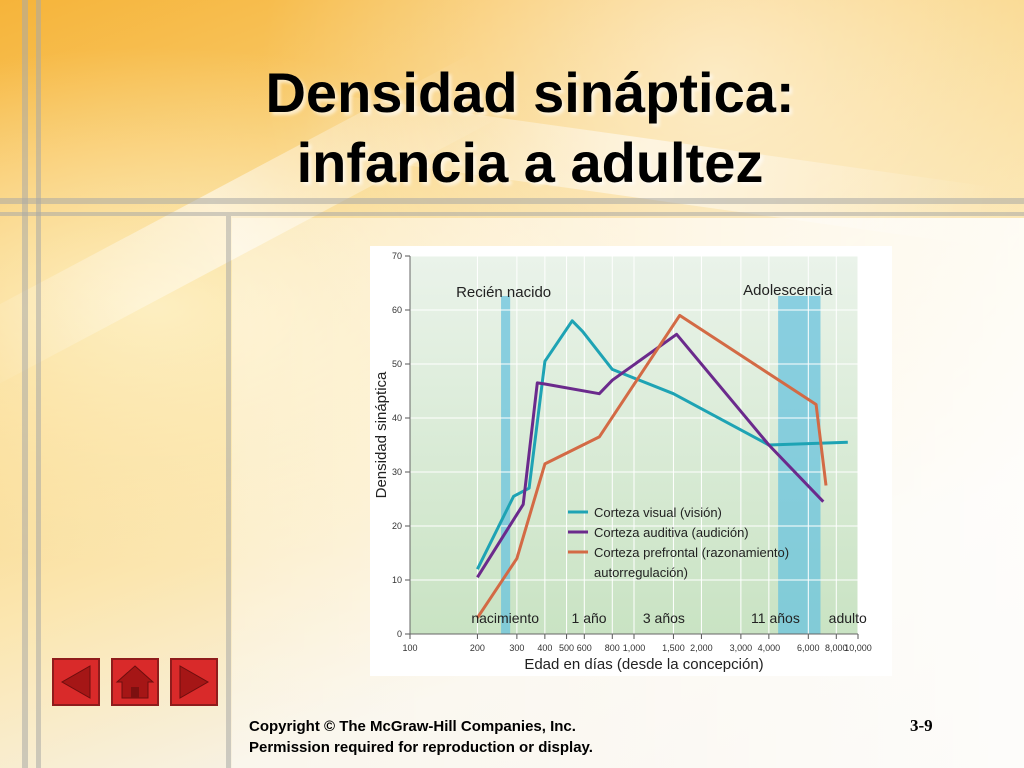  What do you see at coordinates (409, 648) in the screenshot?
I see `x-tick-label: 100` at bounding box center [409, 648].